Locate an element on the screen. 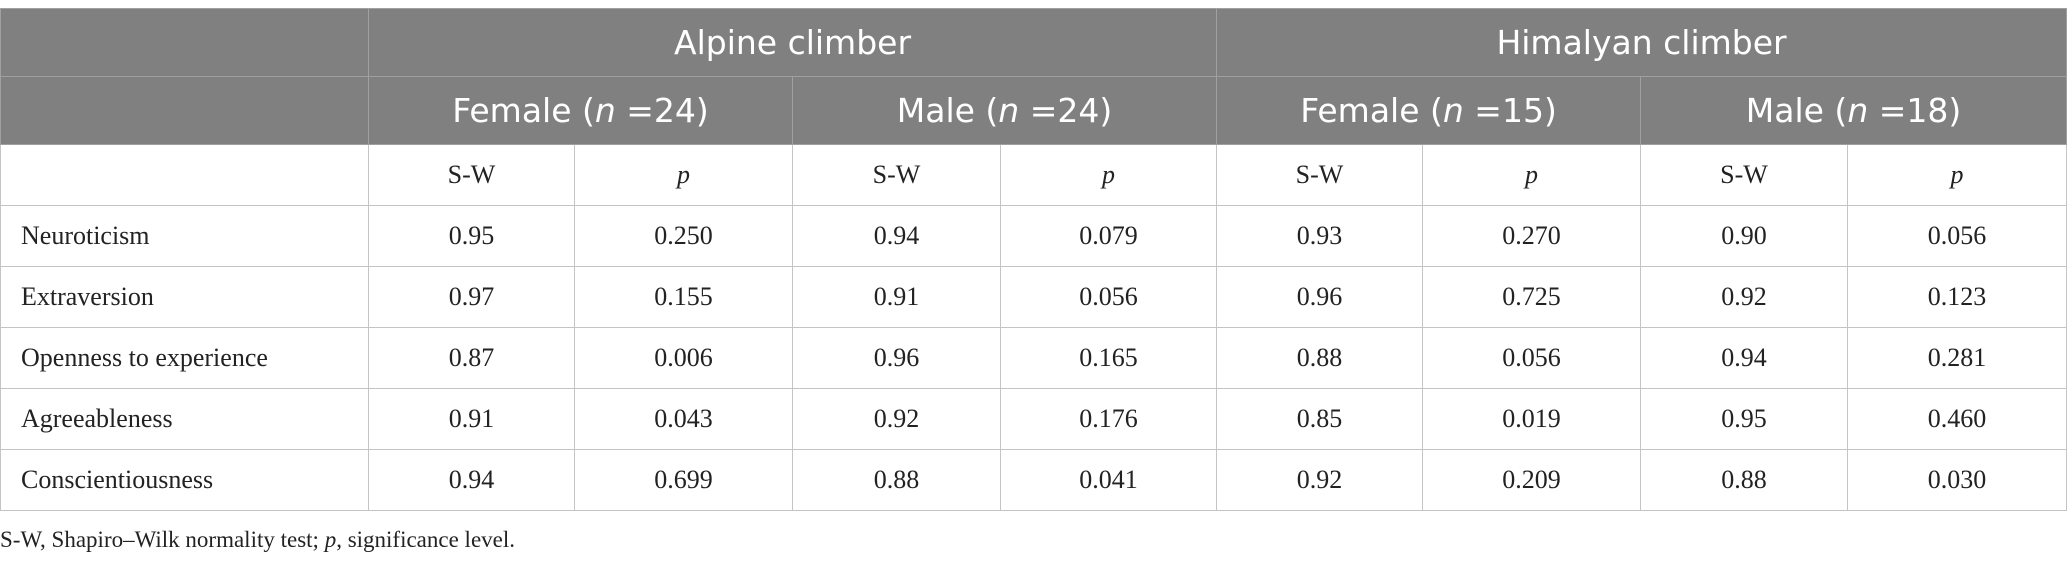 The width and height of the screenshot is (2068, 570). sw-value-cell: 0.93 is located at coordinates (1320, 236).